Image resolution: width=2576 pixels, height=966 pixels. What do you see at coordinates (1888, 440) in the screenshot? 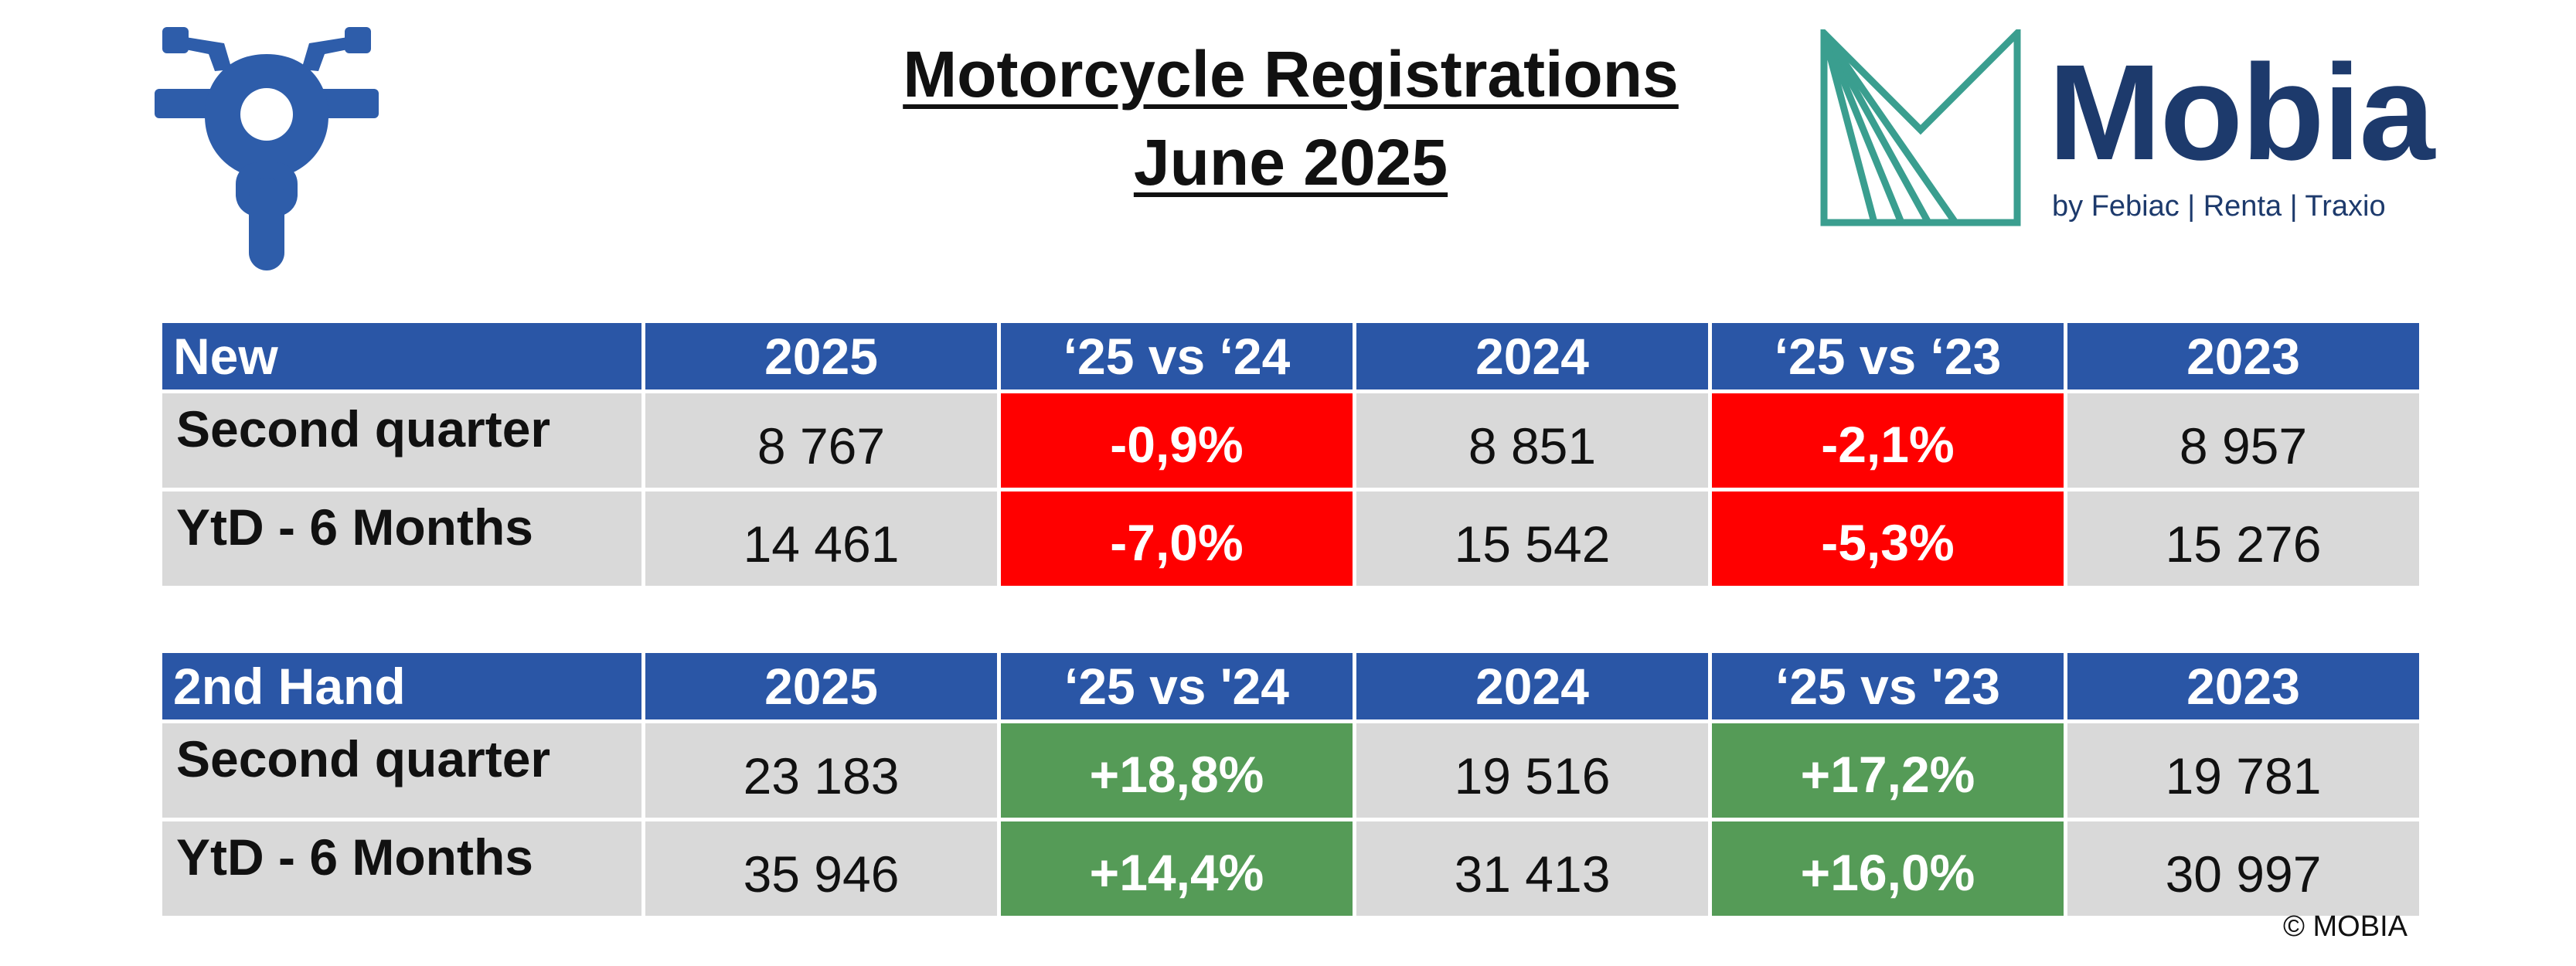
I see `change-vs-2023: -2,1%` at bounding box center [1888, 440].